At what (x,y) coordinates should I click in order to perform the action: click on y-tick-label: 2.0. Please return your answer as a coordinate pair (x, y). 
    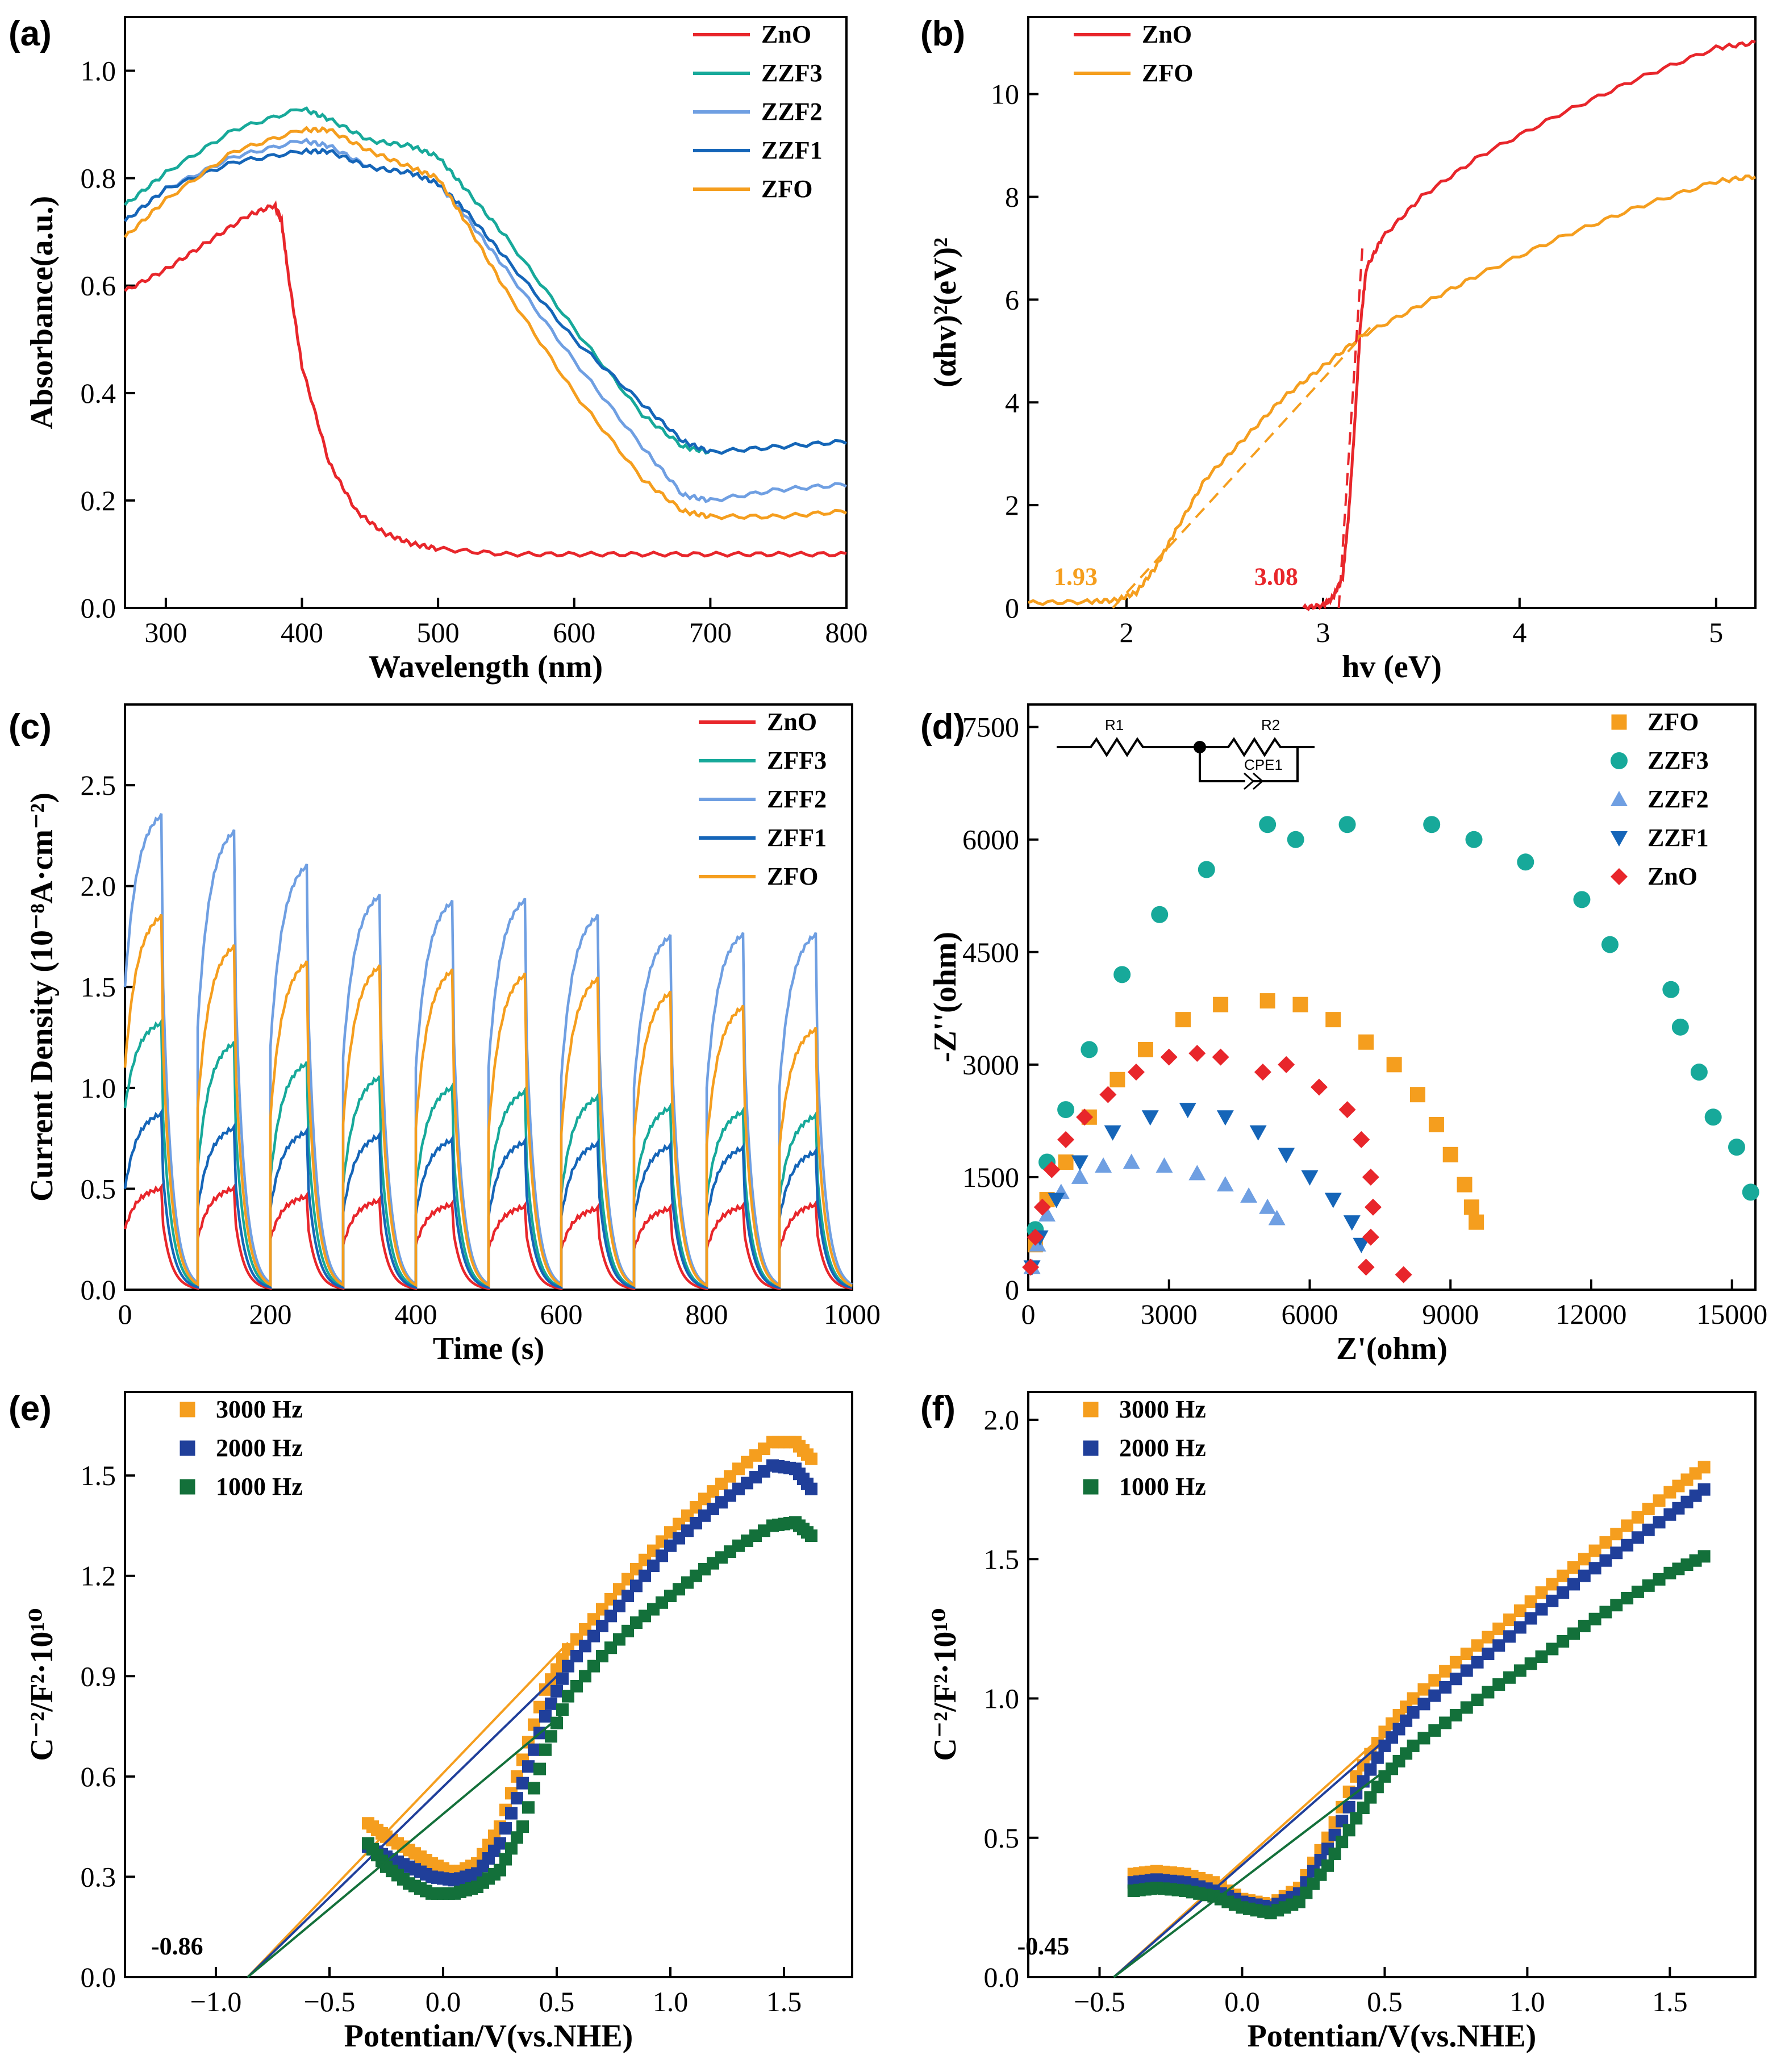
    Looking at the image, I should click on (1002, 1420).